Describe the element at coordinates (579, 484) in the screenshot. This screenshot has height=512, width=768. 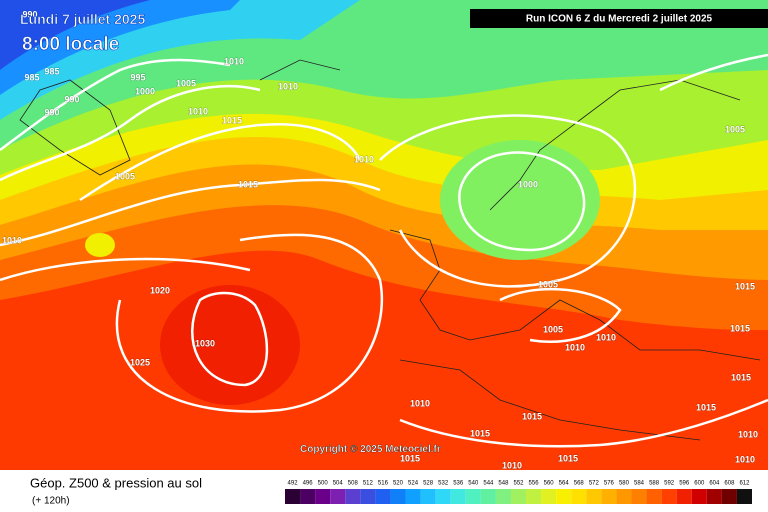
I see `scale-label: 568` at that location.